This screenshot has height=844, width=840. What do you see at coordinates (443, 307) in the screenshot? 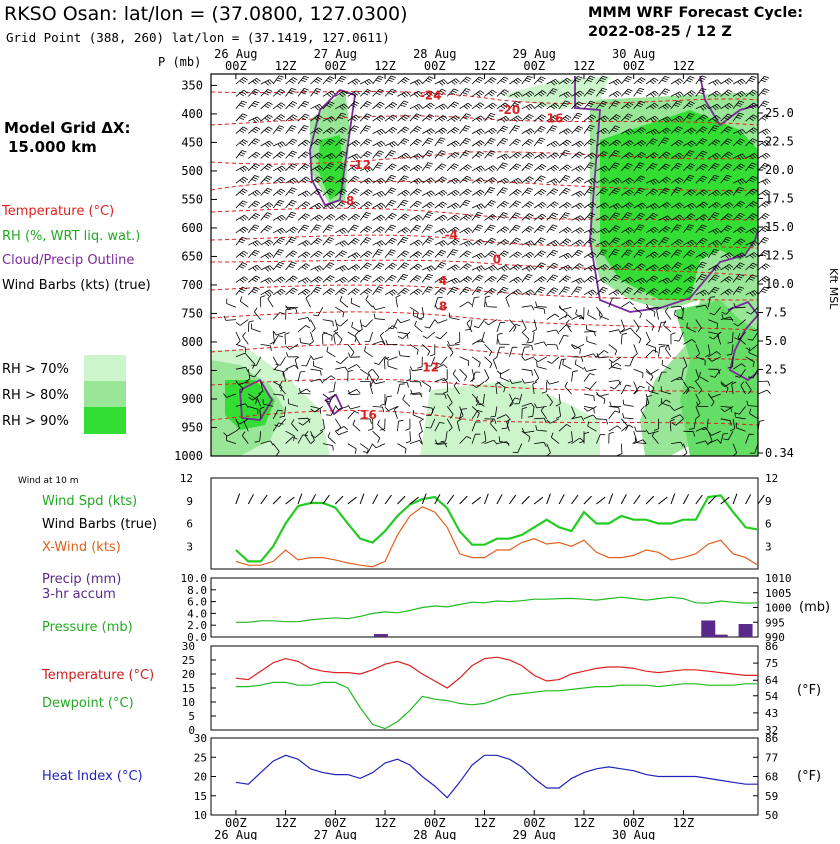
I see `temperature-contour-label: 8` at bounding box center [443, 307].